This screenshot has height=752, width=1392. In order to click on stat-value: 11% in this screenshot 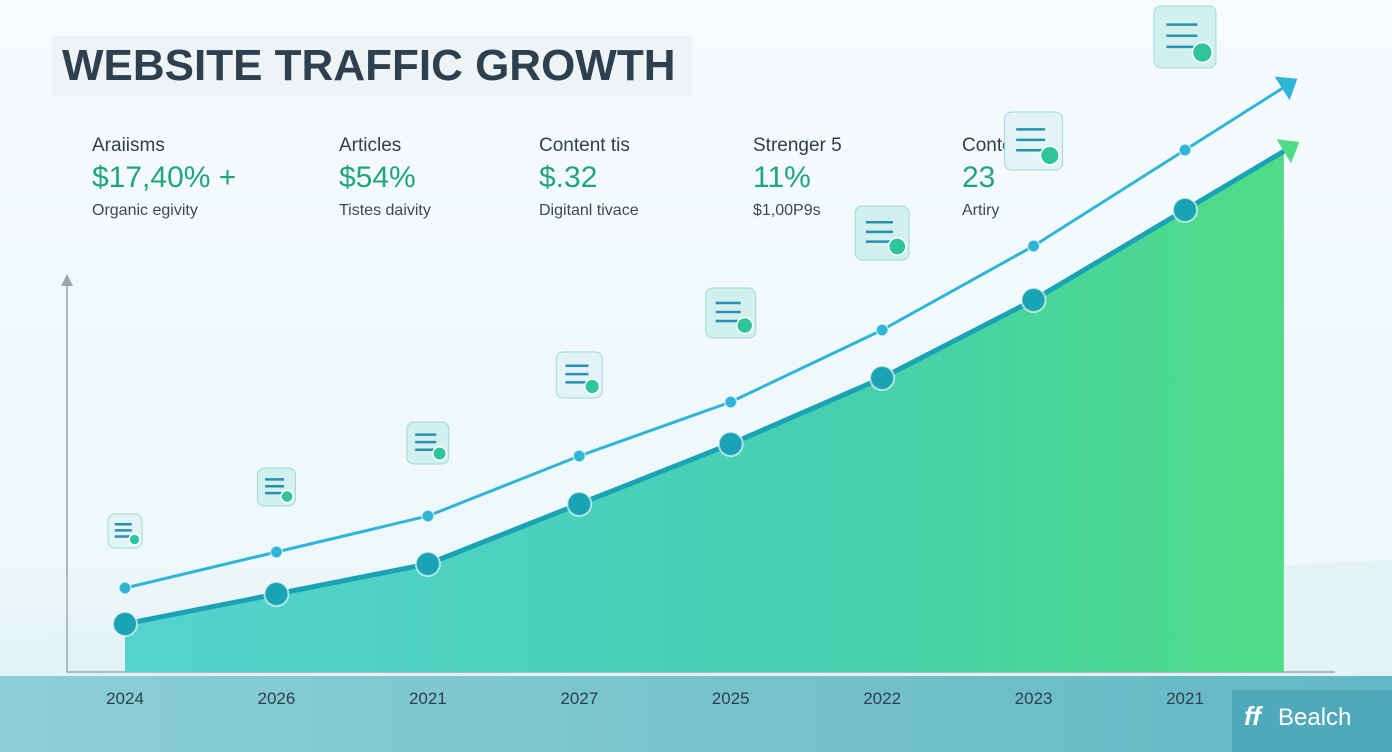, I will do `click(782, 177)`.